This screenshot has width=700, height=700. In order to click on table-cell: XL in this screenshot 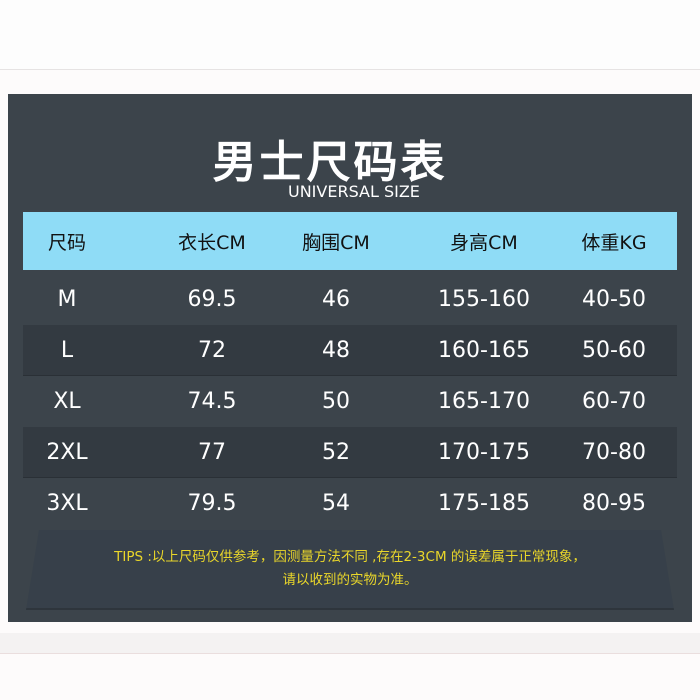, I will do `click(67, 401)`.